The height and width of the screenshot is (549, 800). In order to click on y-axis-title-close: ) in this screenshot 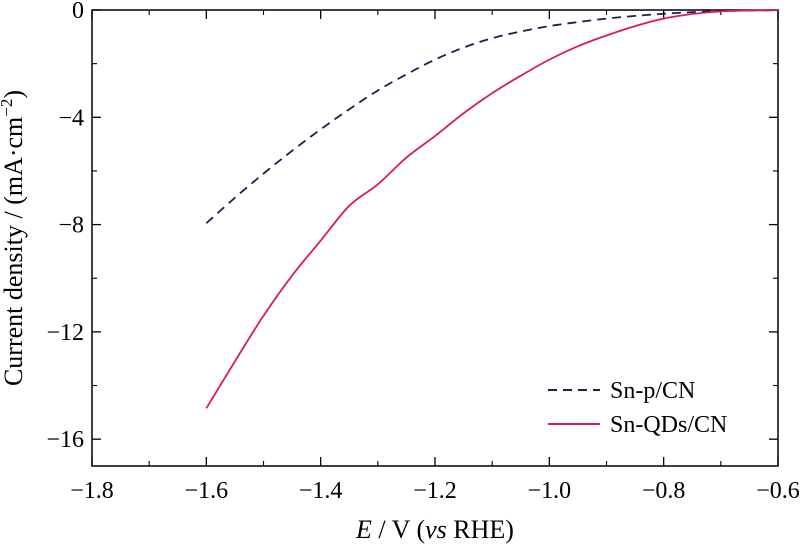, I will do `click(14, 94)`.